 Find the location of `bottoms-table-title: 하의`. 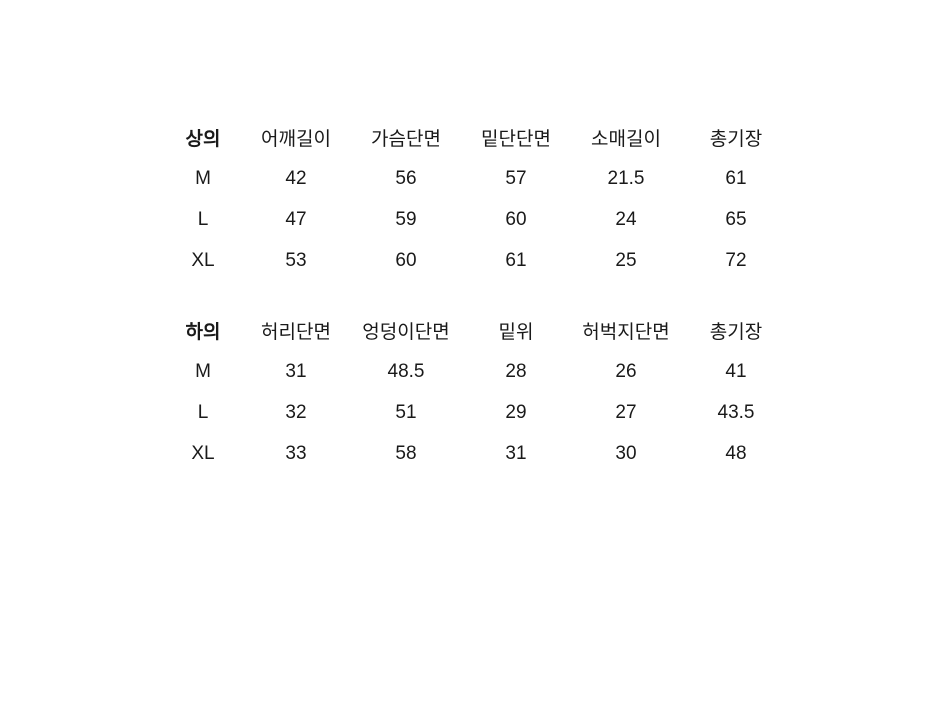

bottoms-table-title: 하의 is located at coordinates (203, 332).